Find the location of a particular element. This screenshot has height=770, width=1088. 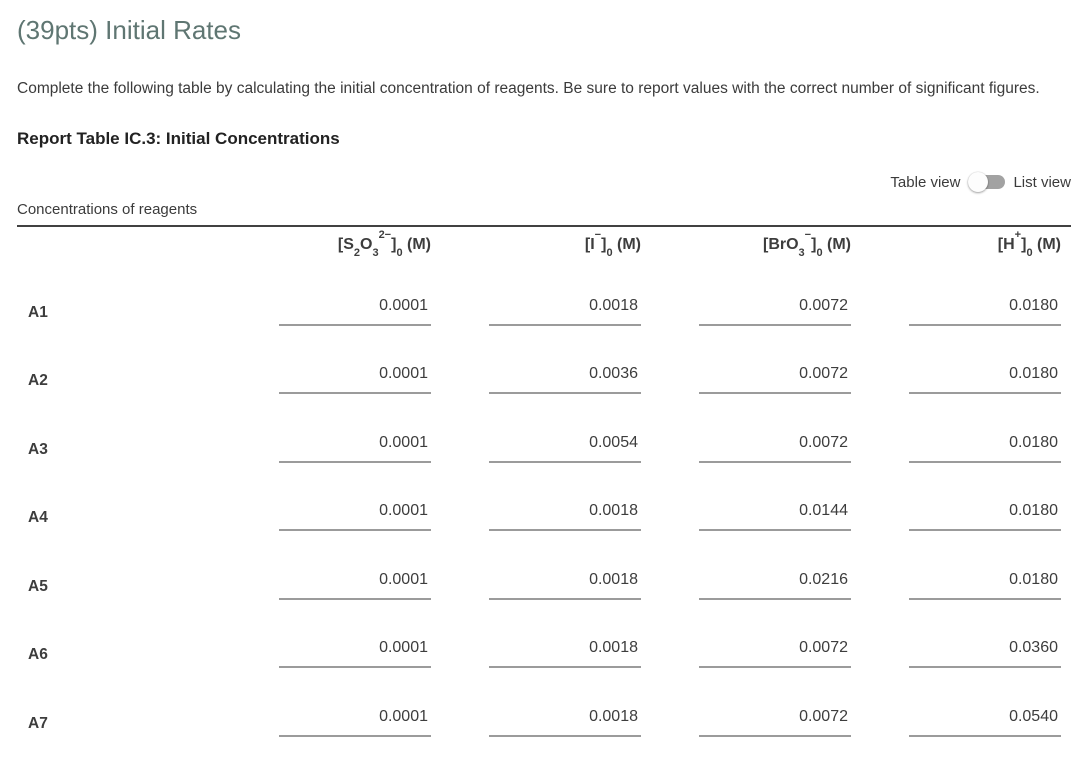

table-row-a5: A5 is located at coordinates (539, 565).